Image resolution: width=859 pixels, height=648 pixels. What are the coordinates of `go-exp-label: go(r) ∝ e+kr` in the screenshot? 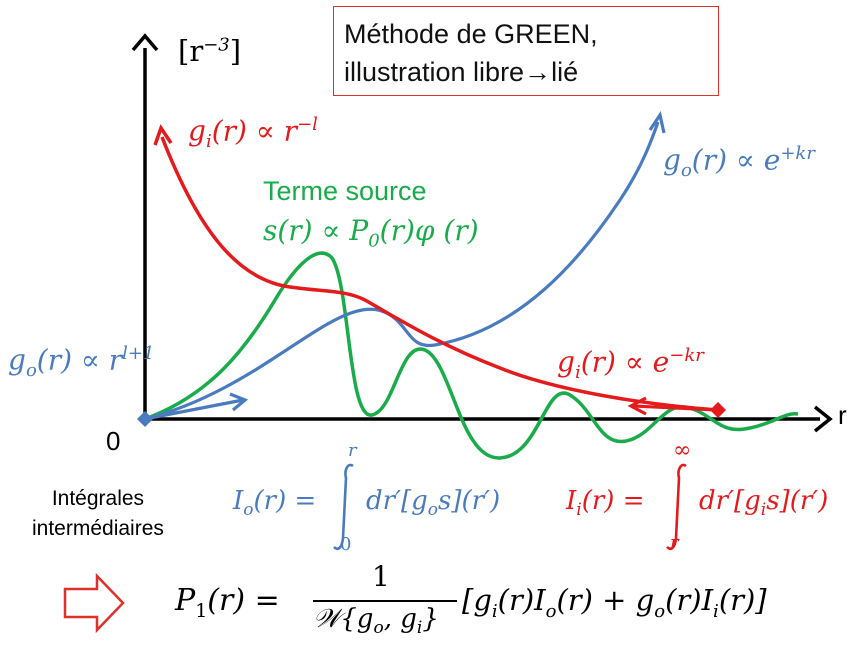 It's located at (739, 162).